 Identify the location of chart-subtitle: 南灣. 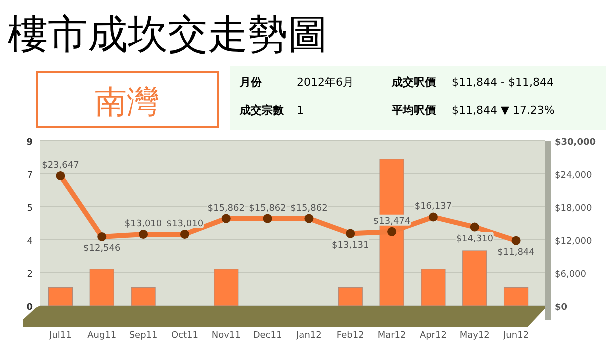
(127, 102).